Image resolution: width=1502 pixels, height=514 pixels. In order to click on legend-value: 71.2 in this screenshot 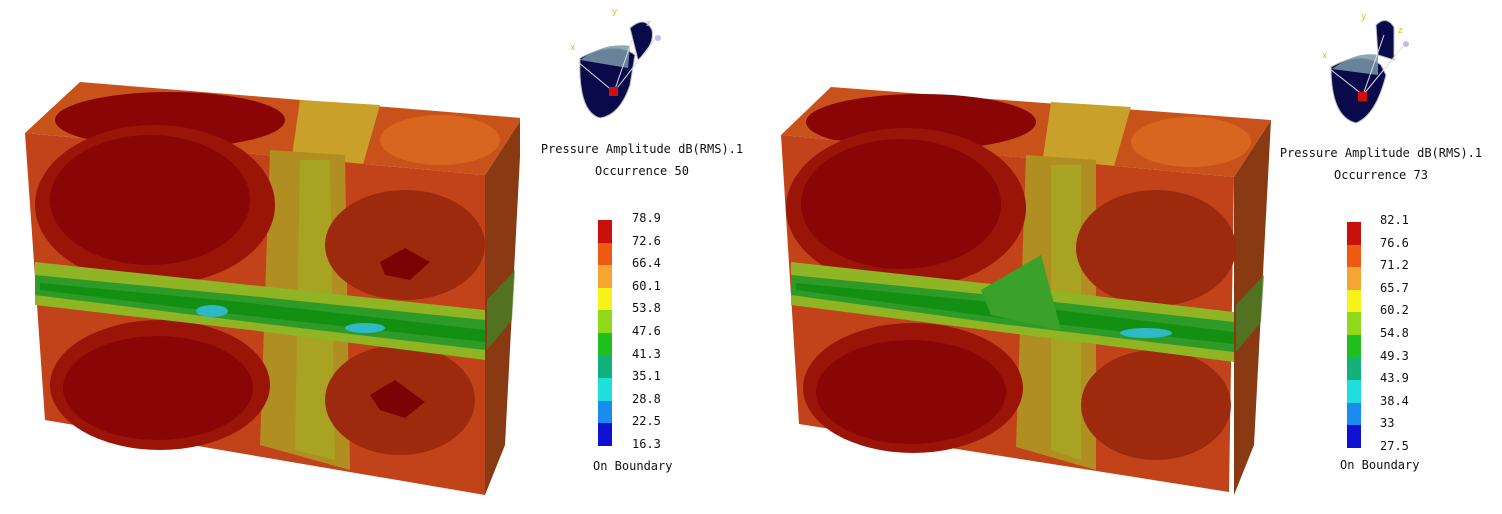, I will do `click(1394, 265)`.